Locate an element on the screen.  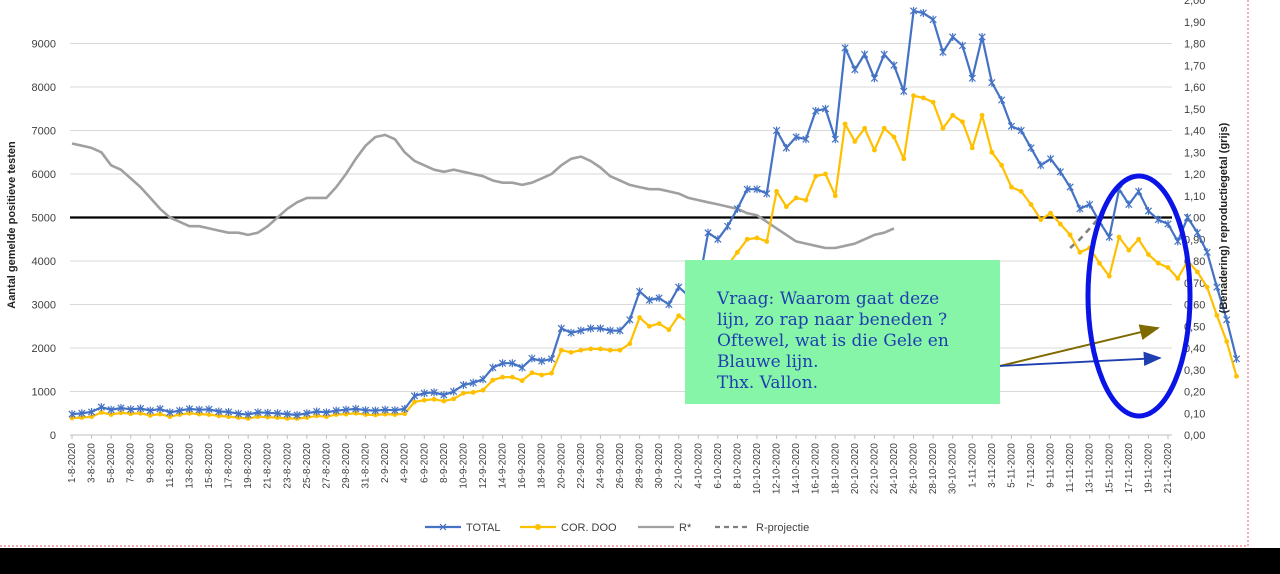
x-tick-label: 30-9-2020 is located at coordinates (659, 466).